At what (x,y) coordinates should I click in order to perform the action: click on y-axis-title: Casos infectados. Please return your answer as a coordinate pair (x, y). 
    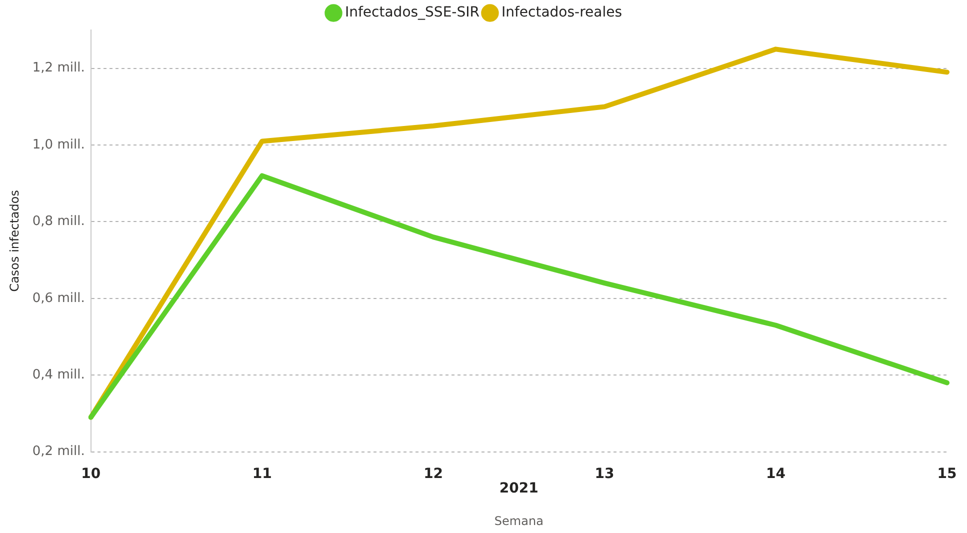
    Looking at the image, I should click on (14, 241).